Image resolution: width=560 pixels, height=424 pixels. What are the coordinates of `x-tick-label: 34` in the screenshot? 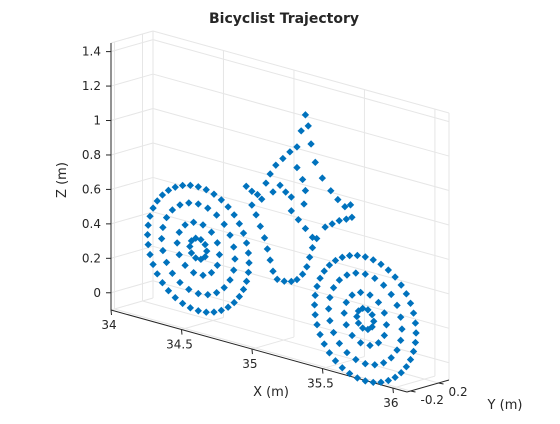 It's located at (108, 325).